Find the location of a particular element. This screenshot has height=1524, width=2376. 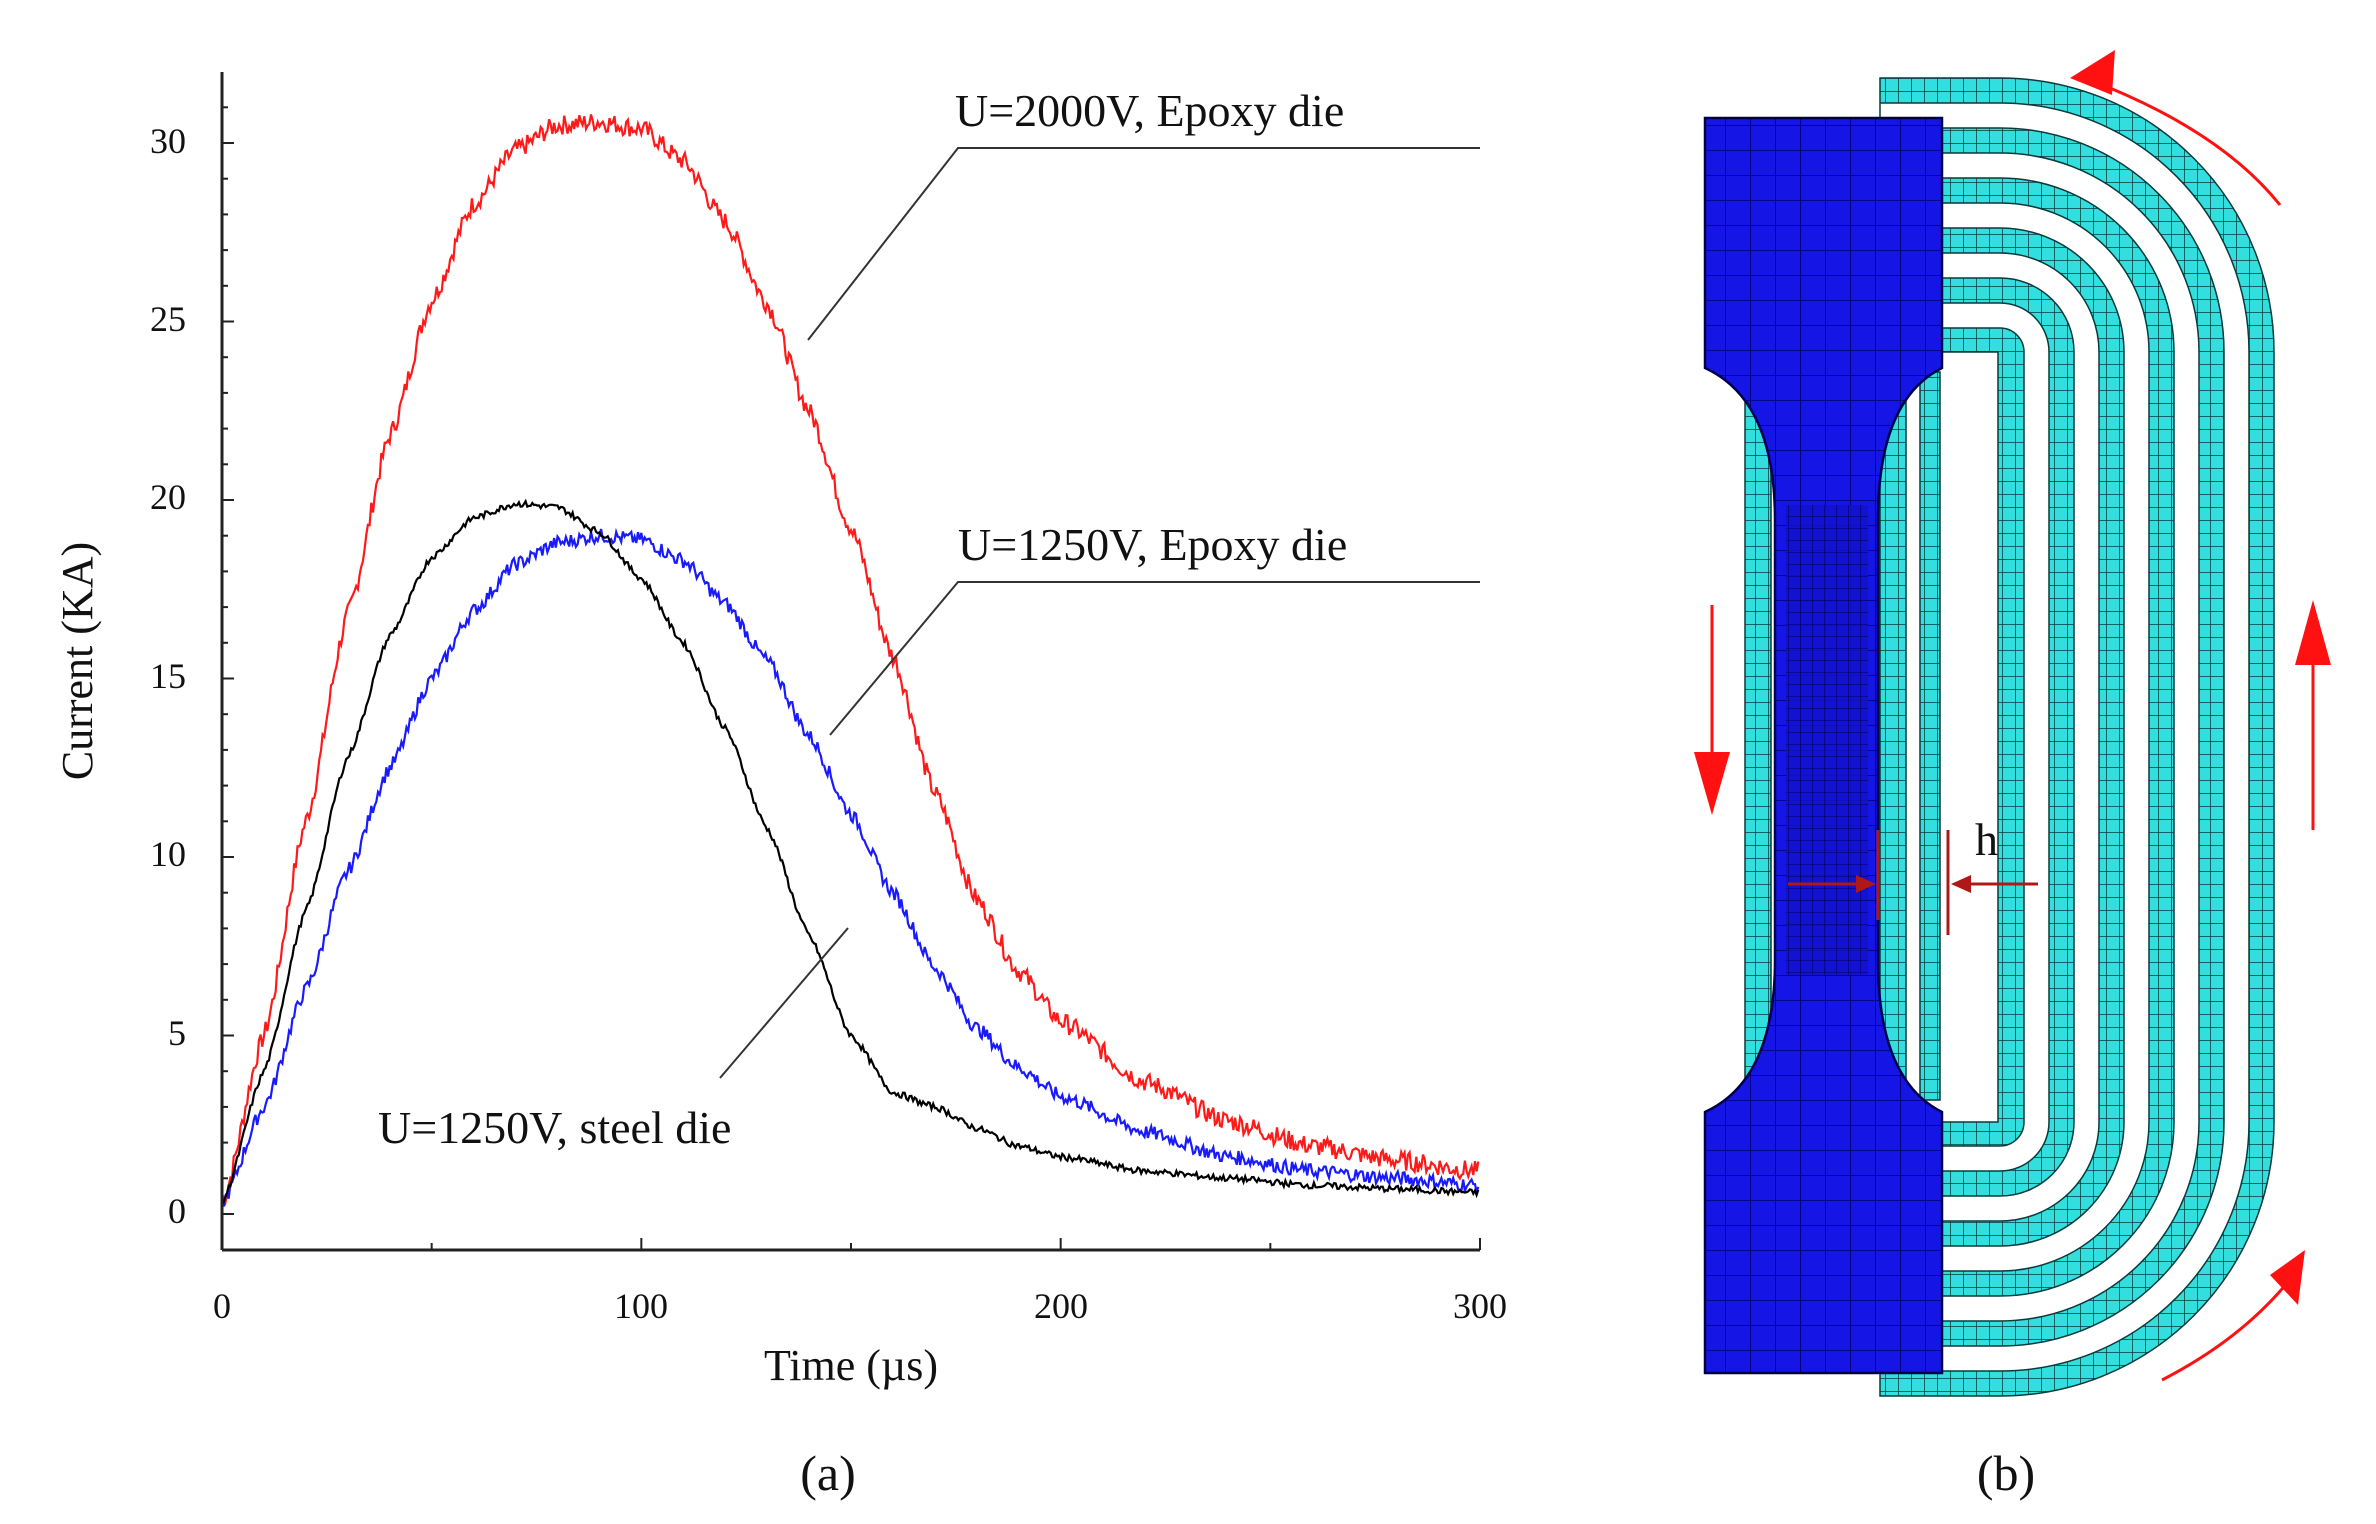

x-tick-label: 100 is located at coordinates (641, 1306).